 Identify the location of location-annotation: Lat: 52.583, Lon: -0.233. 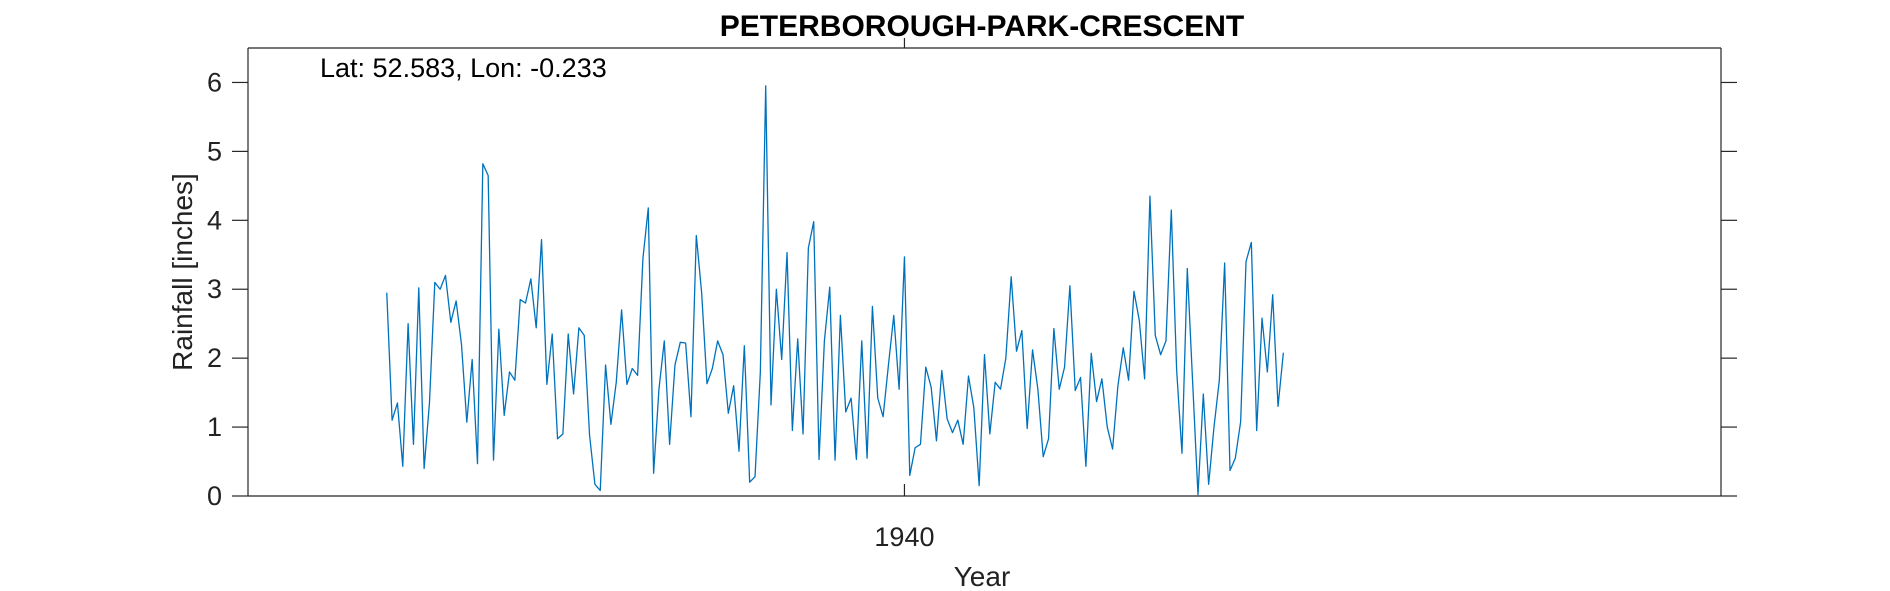
(463, 68).